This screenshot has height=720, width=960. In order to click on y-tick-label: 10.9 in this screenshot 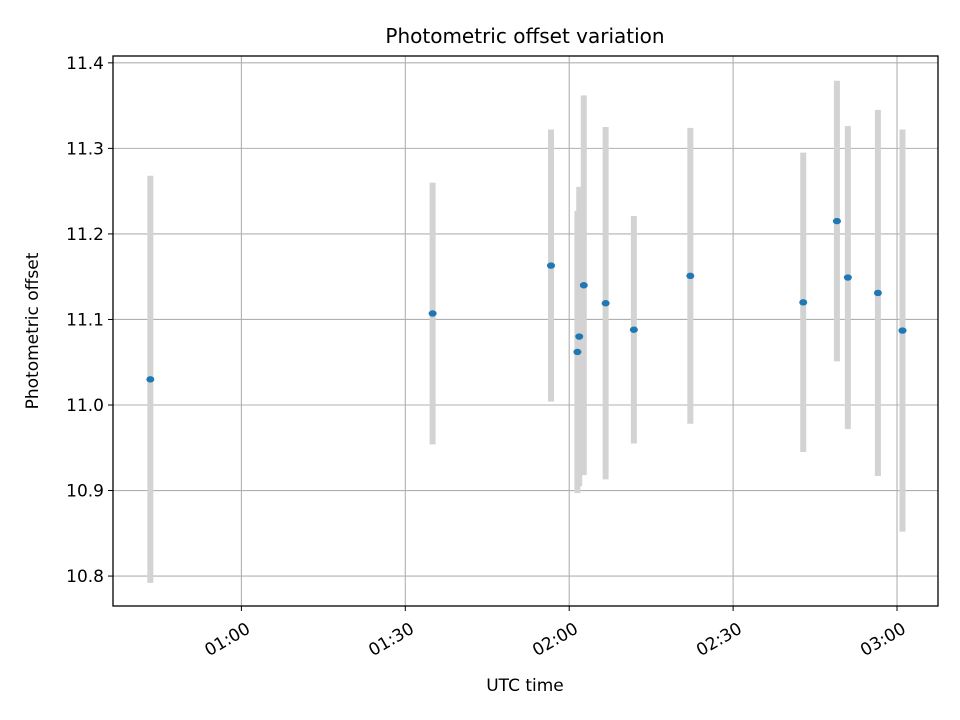, I will do `click(85, 492)`.